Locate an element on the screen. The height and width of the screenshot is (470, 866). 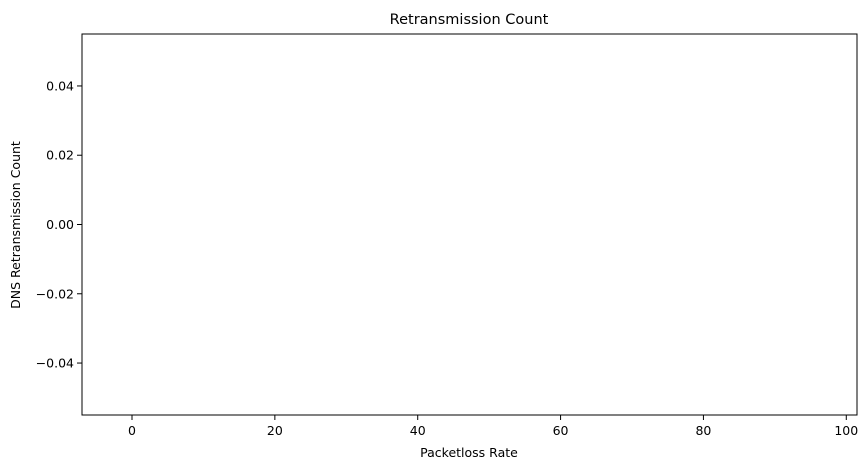
chart-title: Retransmission Count is located at coordinates (469, 20).